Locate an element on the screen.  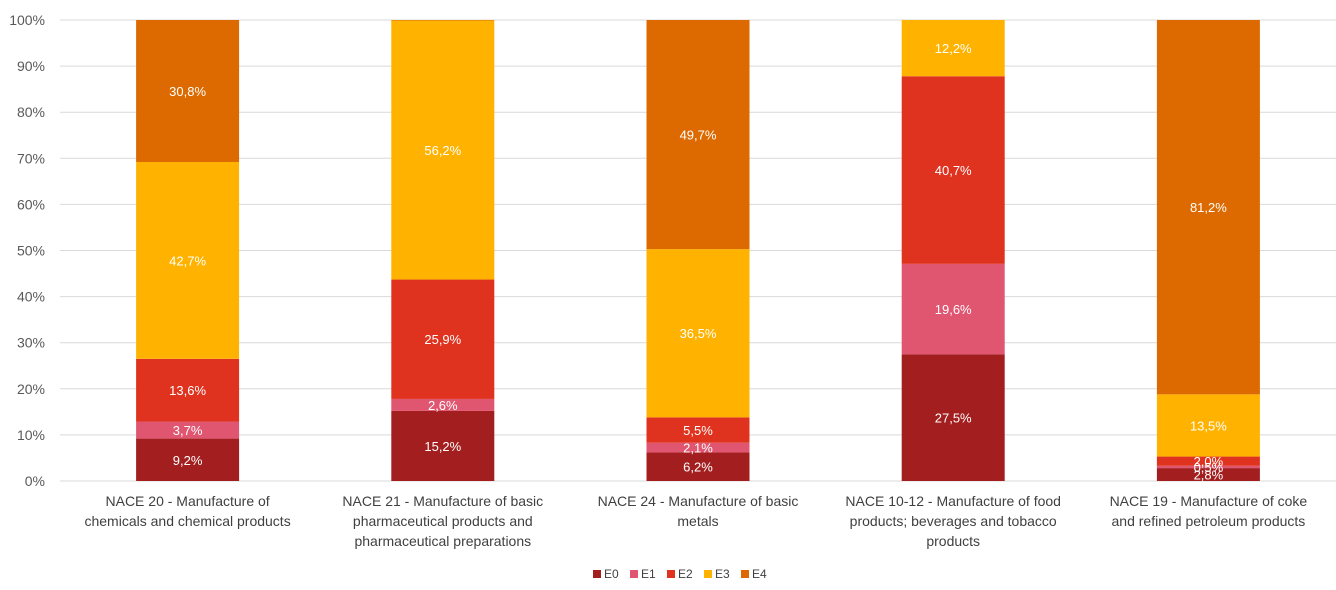
y-tick-label: 100% is located at coordinates (27, 20).